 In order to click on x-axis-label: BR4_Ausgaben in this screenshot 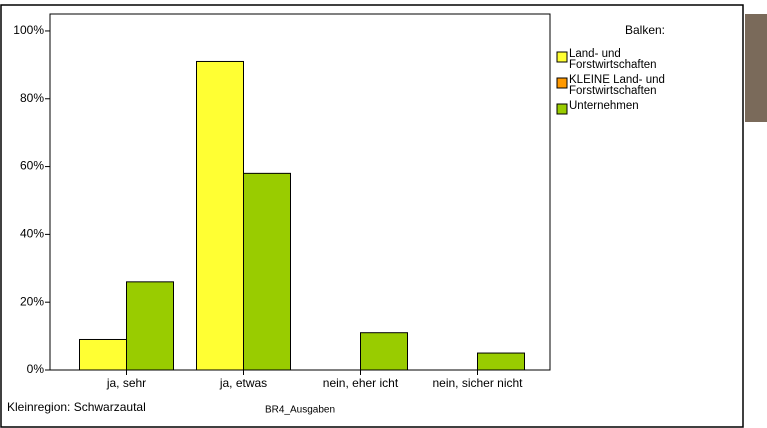, I will do `click(300, 410)`.